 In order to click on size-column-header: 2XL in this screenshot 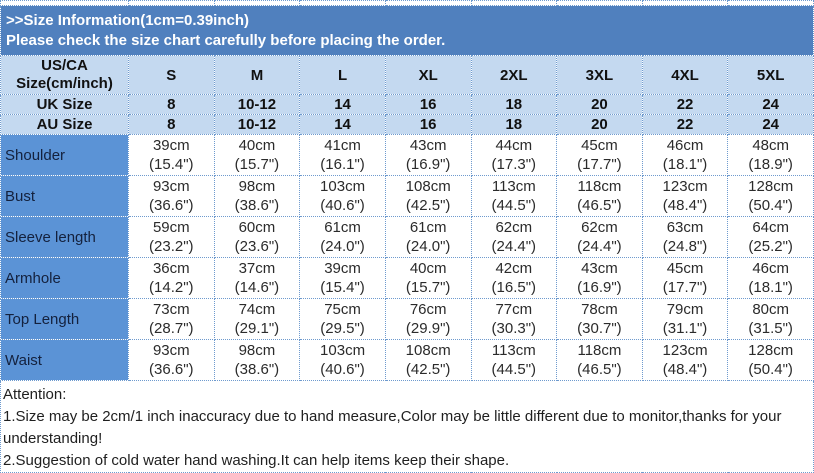, I will do `click(514, 75)`.